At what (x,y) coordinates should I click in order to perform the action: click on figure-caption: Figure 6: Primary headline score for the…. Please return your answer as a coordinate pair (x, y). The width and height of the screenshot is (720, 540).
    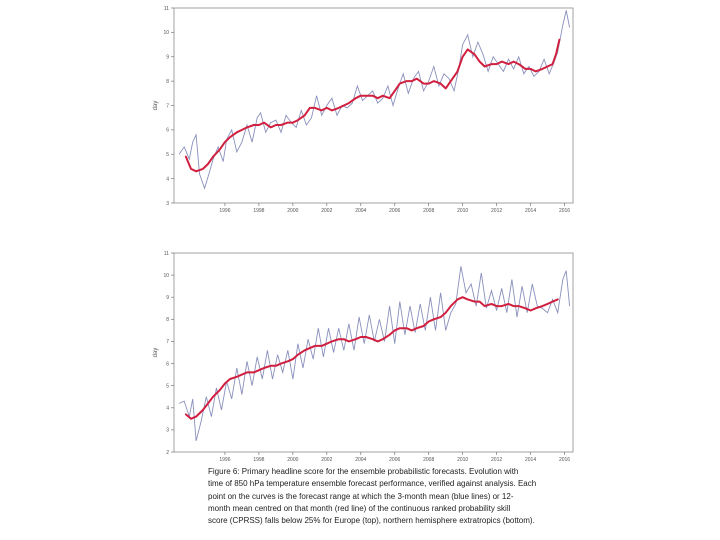
    Looking at the image, I should click on (406, 496).